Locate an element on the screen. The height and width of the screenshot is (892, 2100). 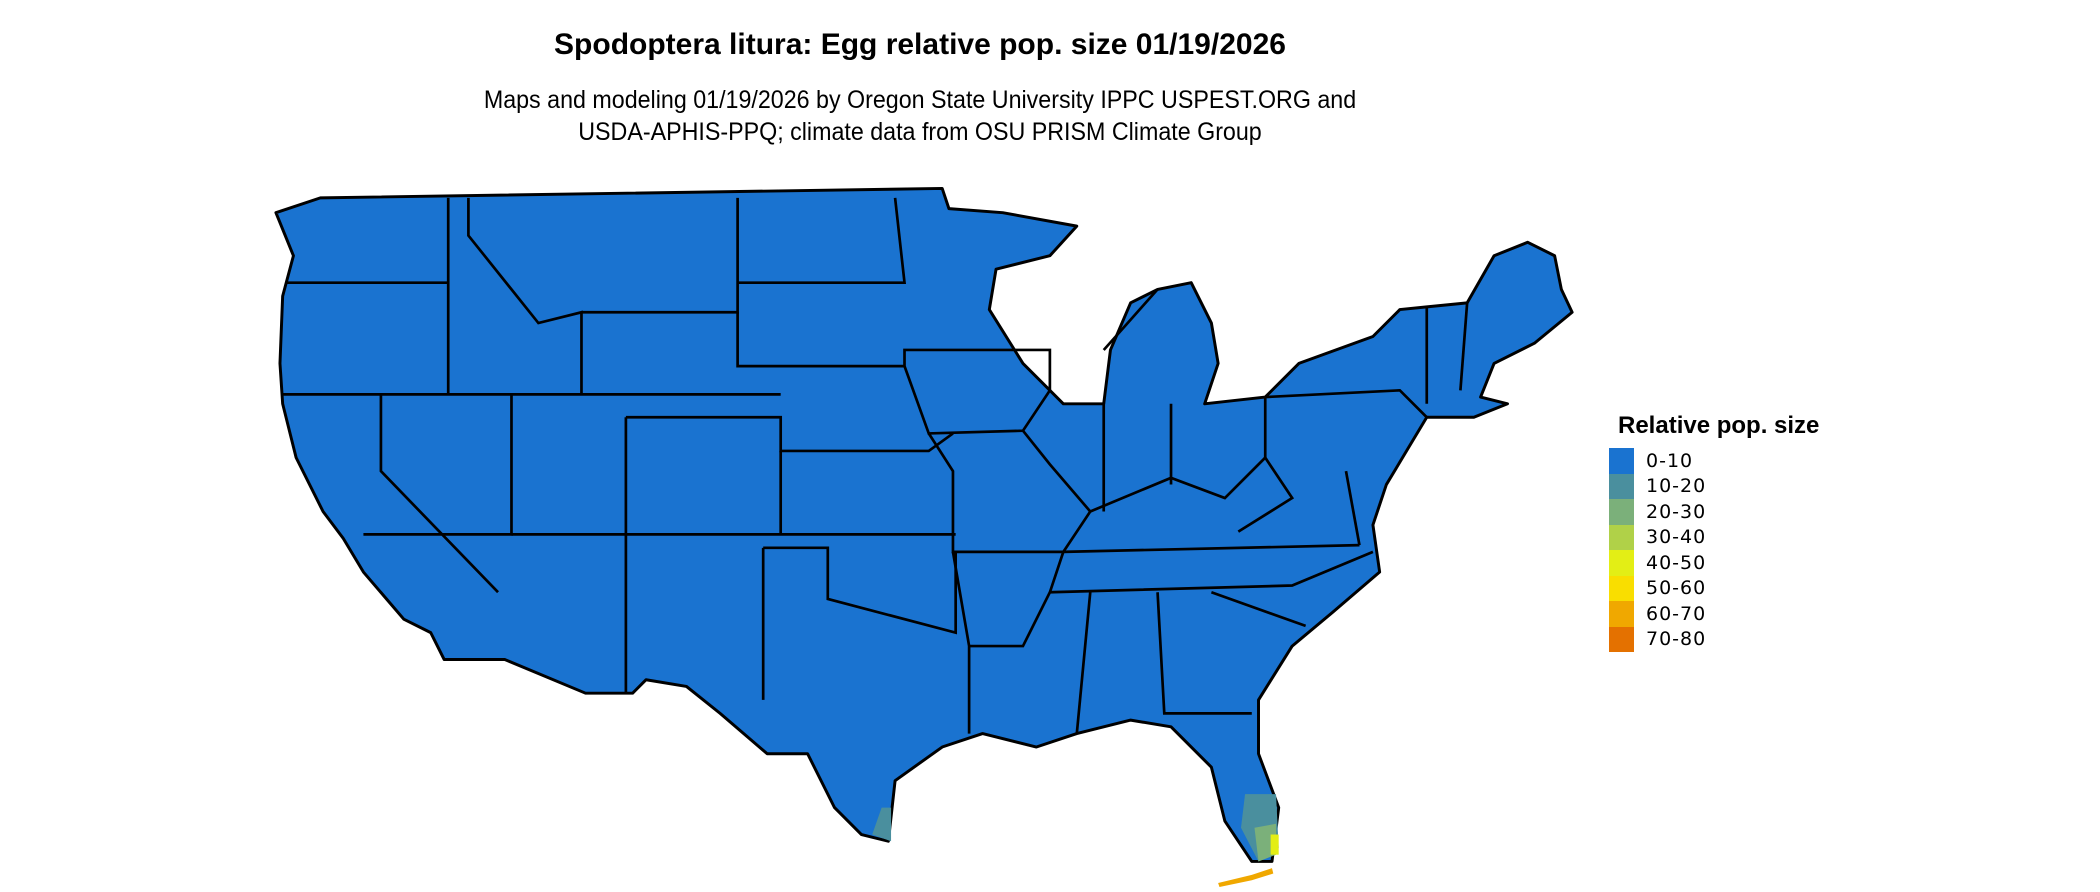
legend-item: 0-10 is located at coordinates (1714, 461).